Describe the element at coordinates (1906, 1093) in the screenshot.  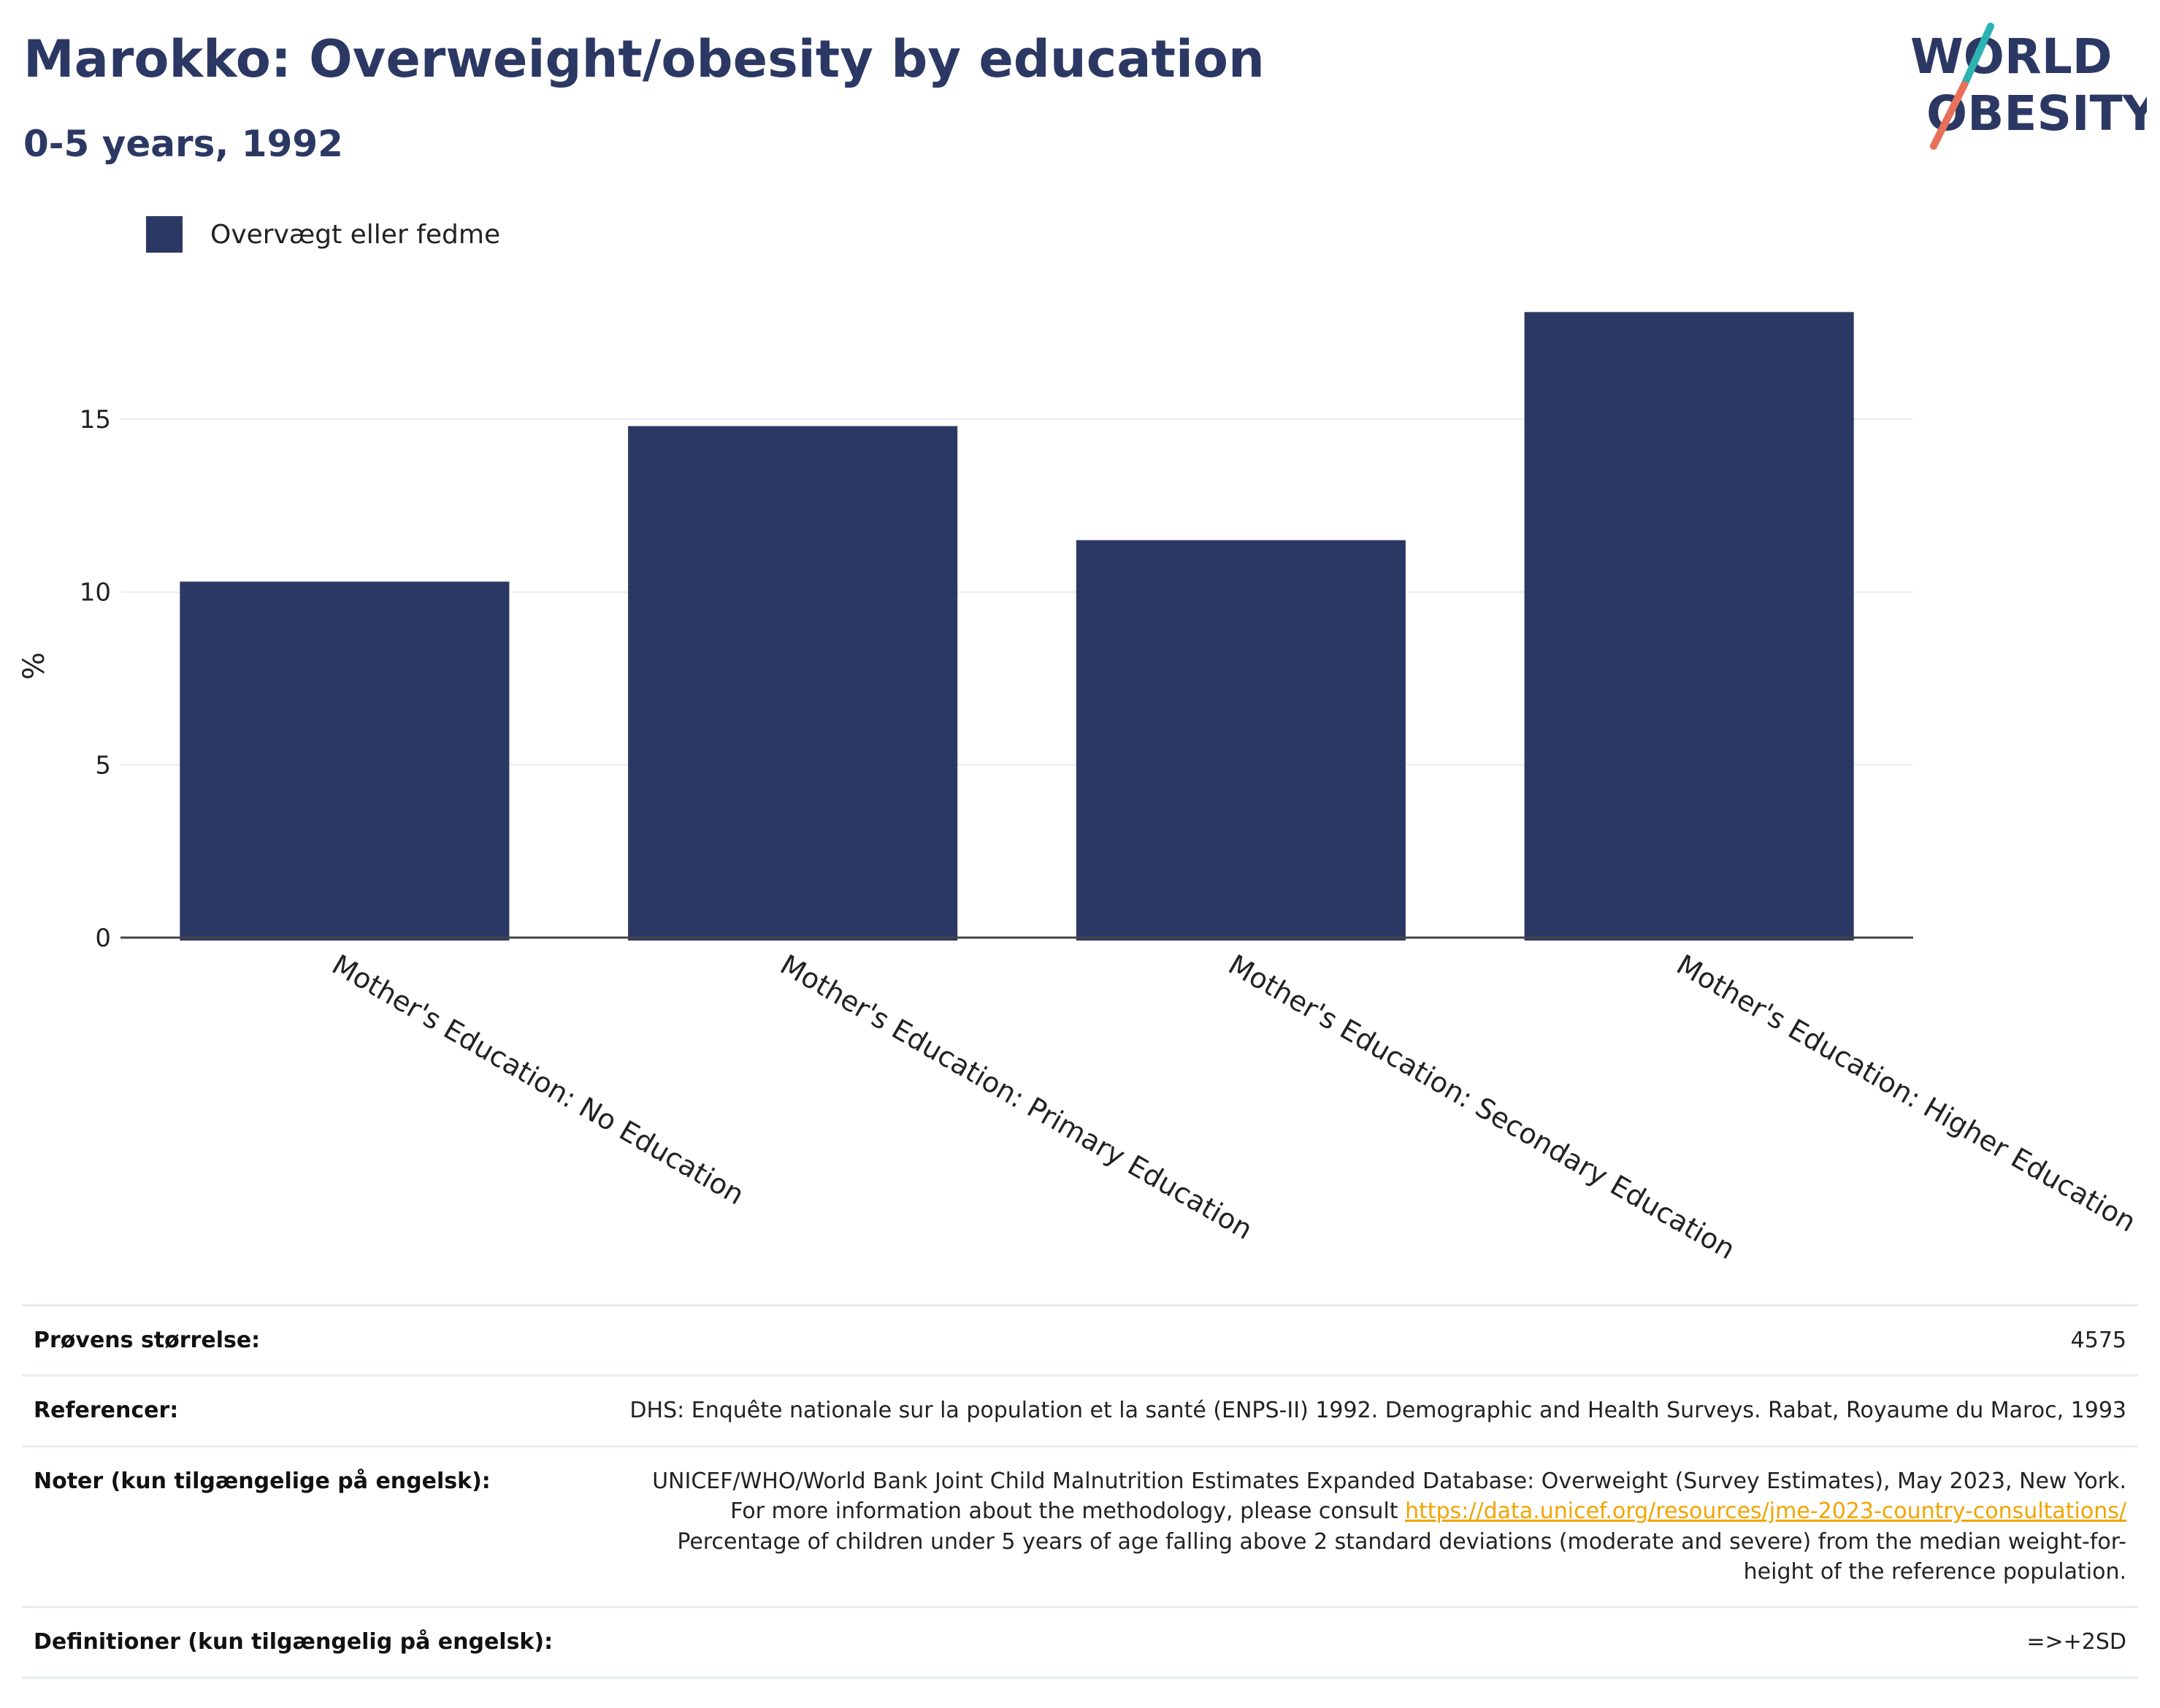
I see `x-category-label: Mother's Education: Higher Education` at that location.